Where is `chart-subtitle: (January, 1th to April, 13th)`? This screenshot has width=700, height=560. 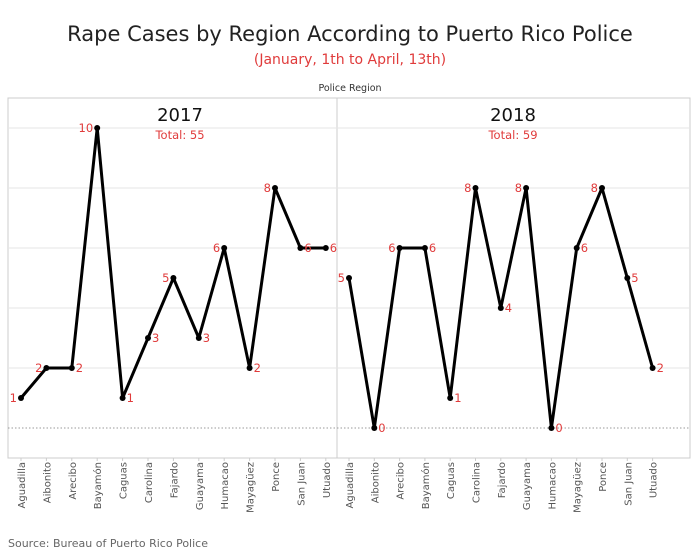 chart-subtitle: (January, 1th to April, 13th) is located at coordinates (350, 60).